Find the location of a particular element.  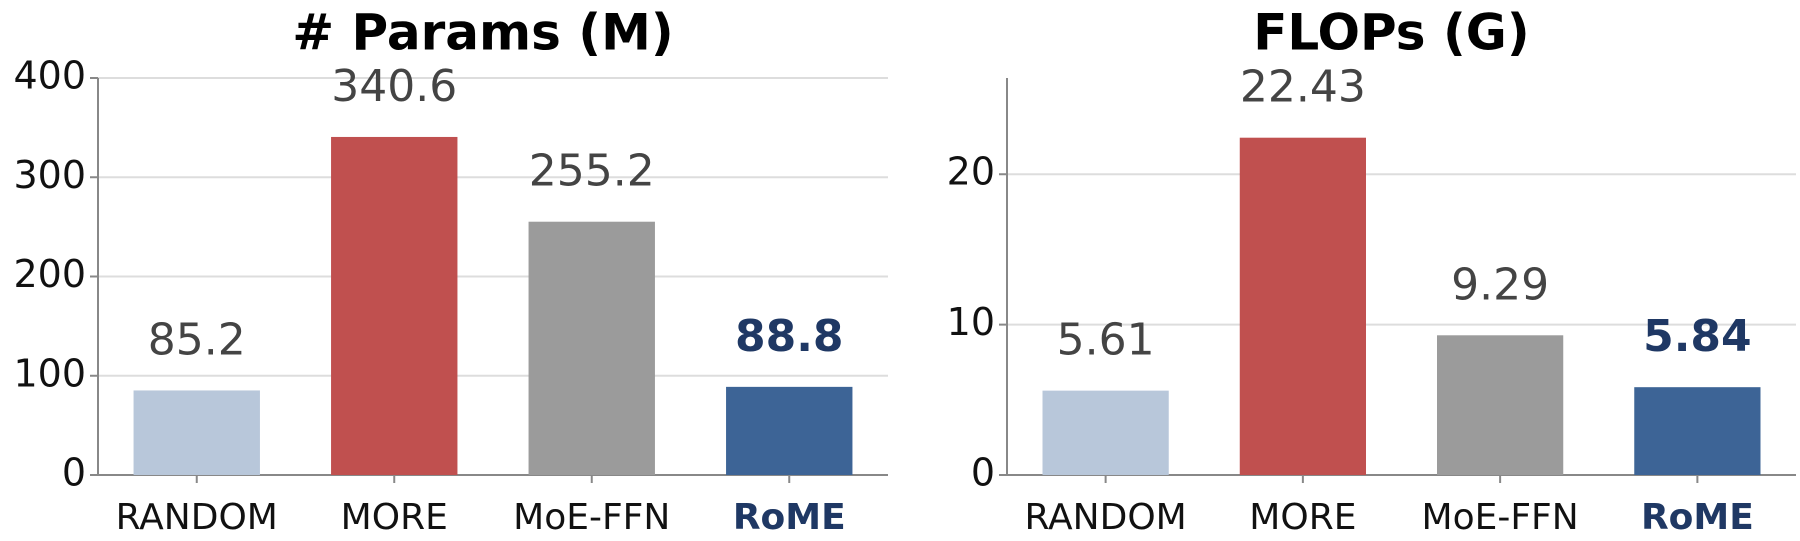

chart-title: # Params (M) is located at coordinates (482, 33).